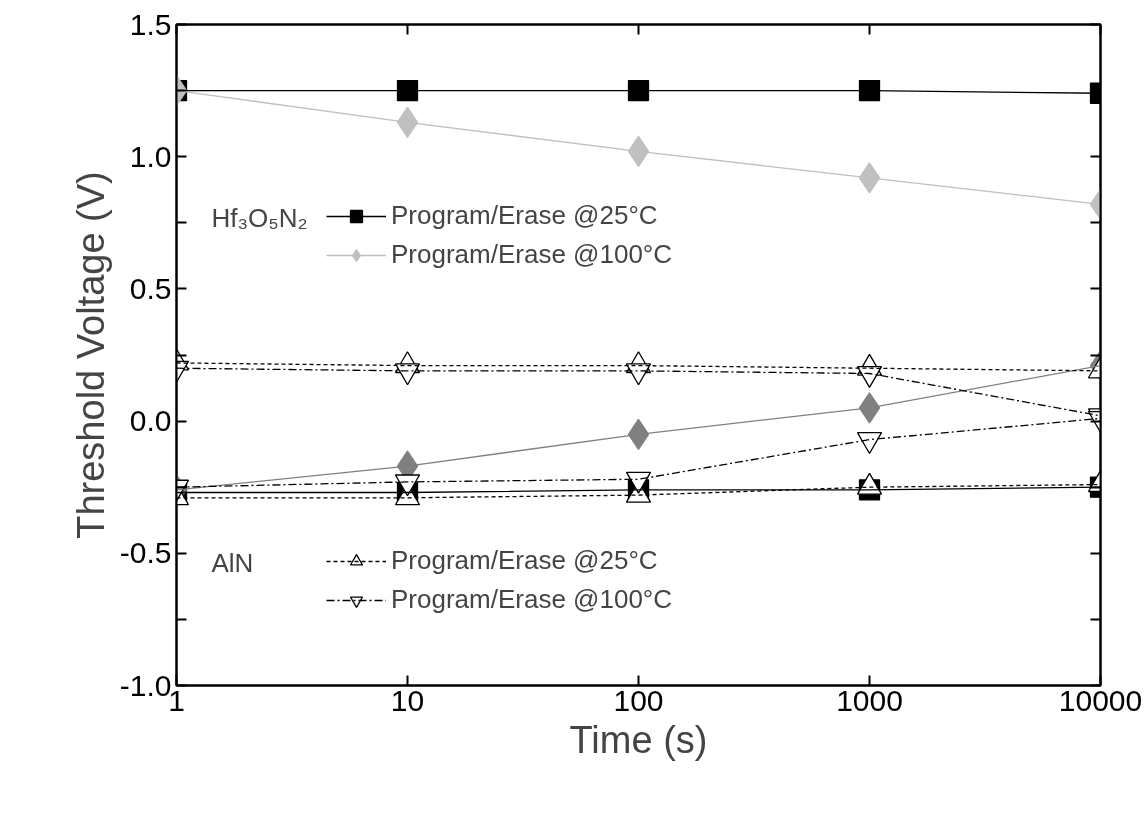 The height and width of the screenshot is (823, 1145). I want to click on annotation: Hf₃O₅N₂, so click(259, 217).